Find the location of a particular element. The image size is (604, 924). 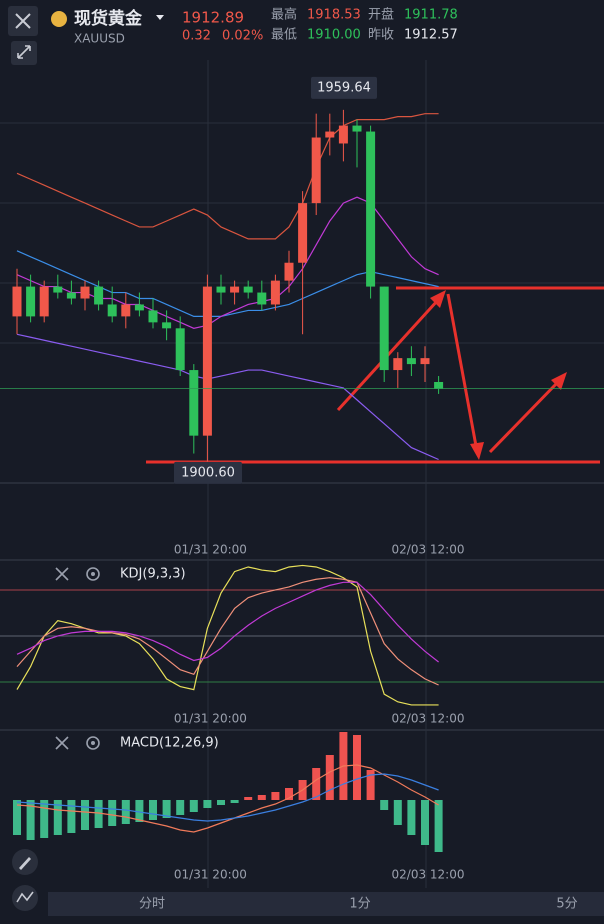

price-change: 0.32 is located at coordinates (196, 36).